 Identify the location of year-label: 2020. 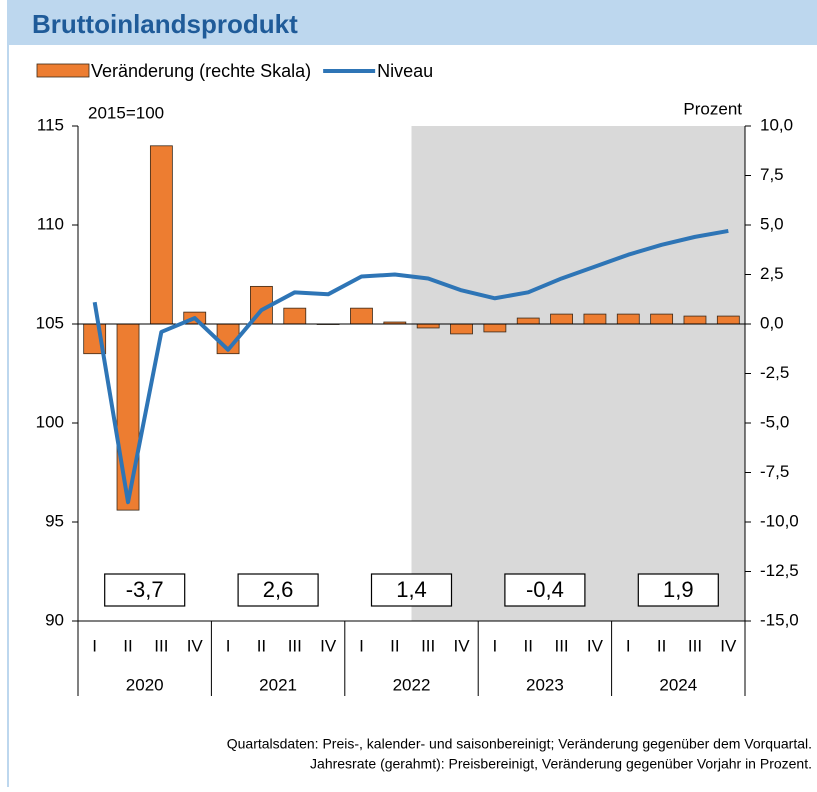
(145, 684).